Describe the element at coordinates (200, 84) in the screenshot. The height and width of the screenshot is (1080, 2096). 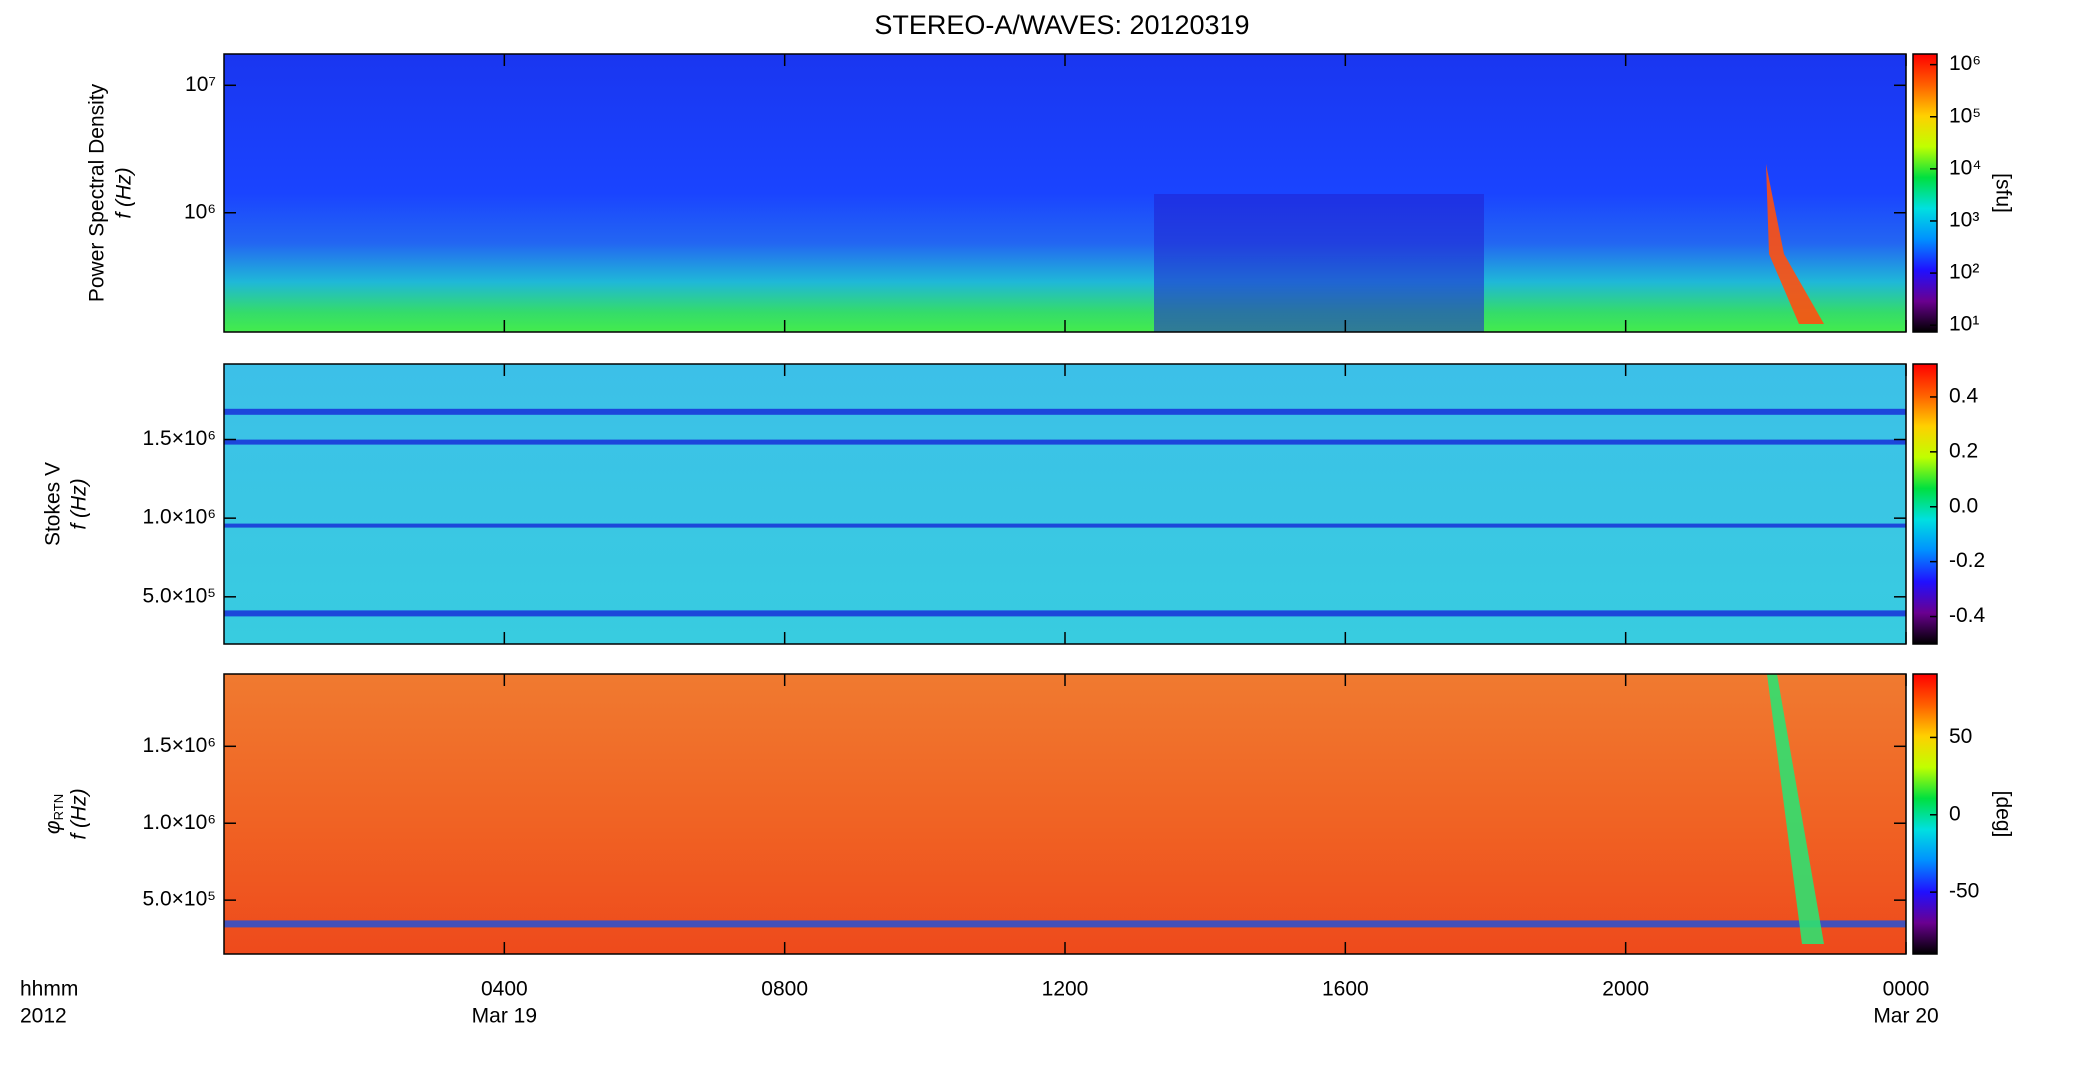
I see `y-tick-label: 10⁷` at that location.